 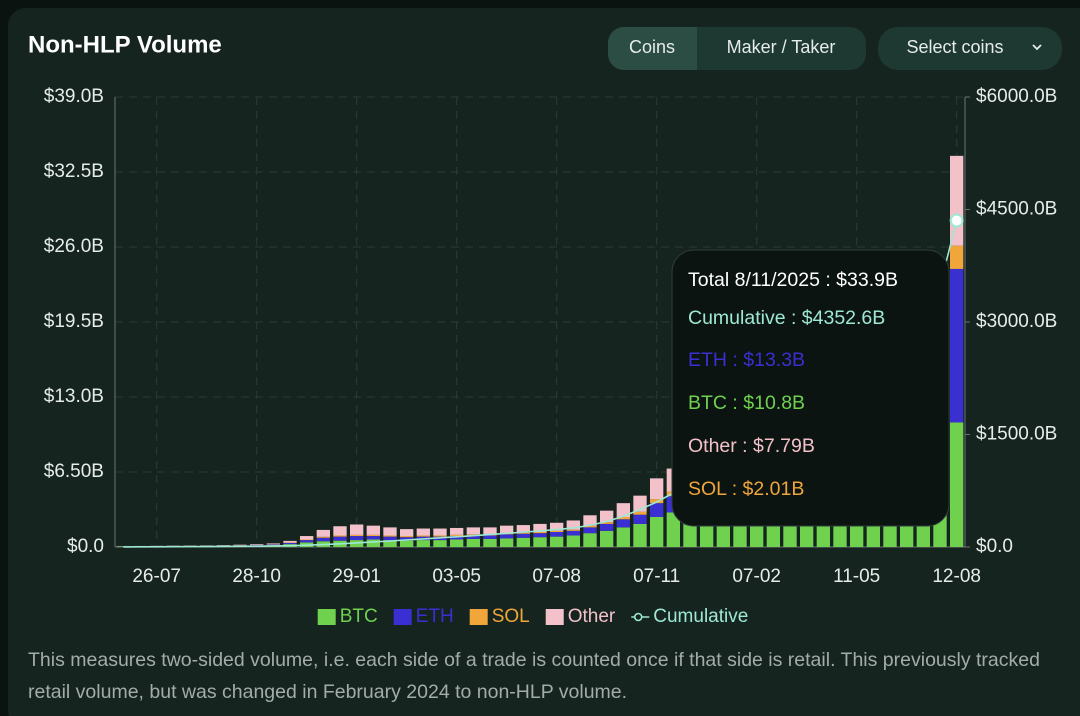 What do you see at coordinates (954, 47) in the screenshot?
I see `select-label: Select coins` at bounding box center [954, 47].